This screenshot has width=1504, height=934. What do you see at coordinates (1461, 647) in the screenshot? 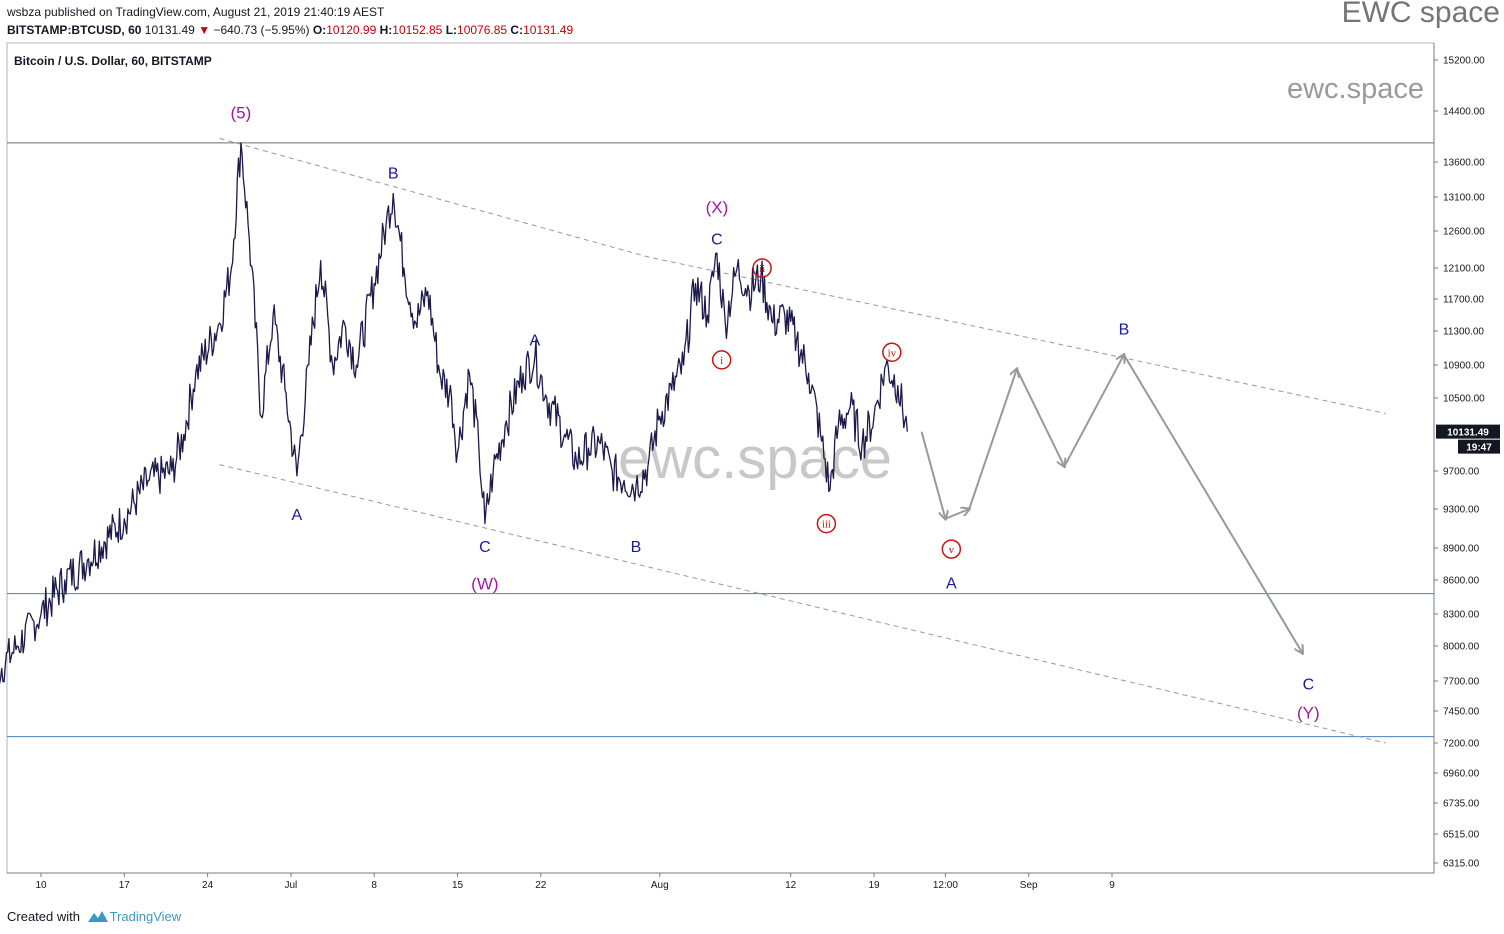
I see `y-tick-label: 8000.00` at bounding box center [1461, 647].